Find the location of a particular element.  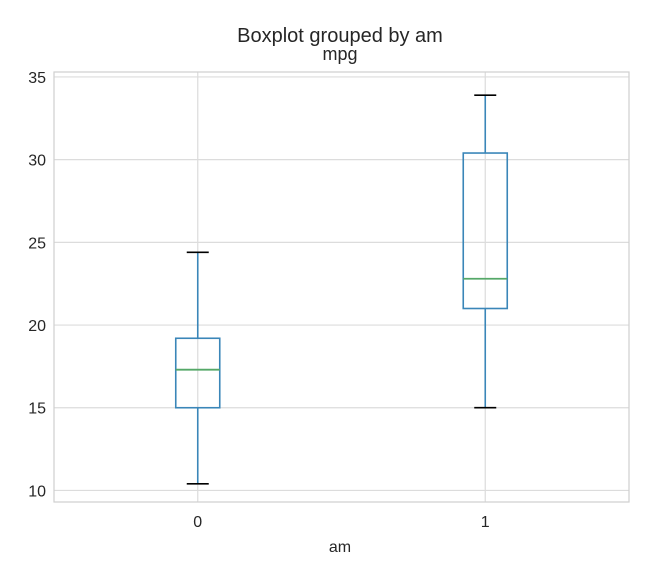

x-axis-label: am is located at coordinates (340, 547).